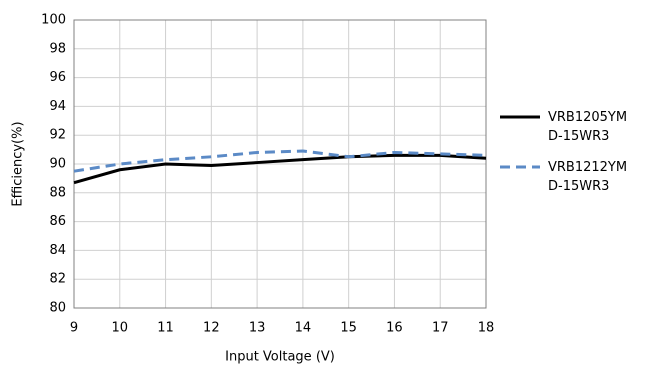 Image resolution: width=653 pixels, height=372 pixels. Describe the element at coordinates (394, 328) in the screenshot. I see `x-tick-label: 16` at that location.